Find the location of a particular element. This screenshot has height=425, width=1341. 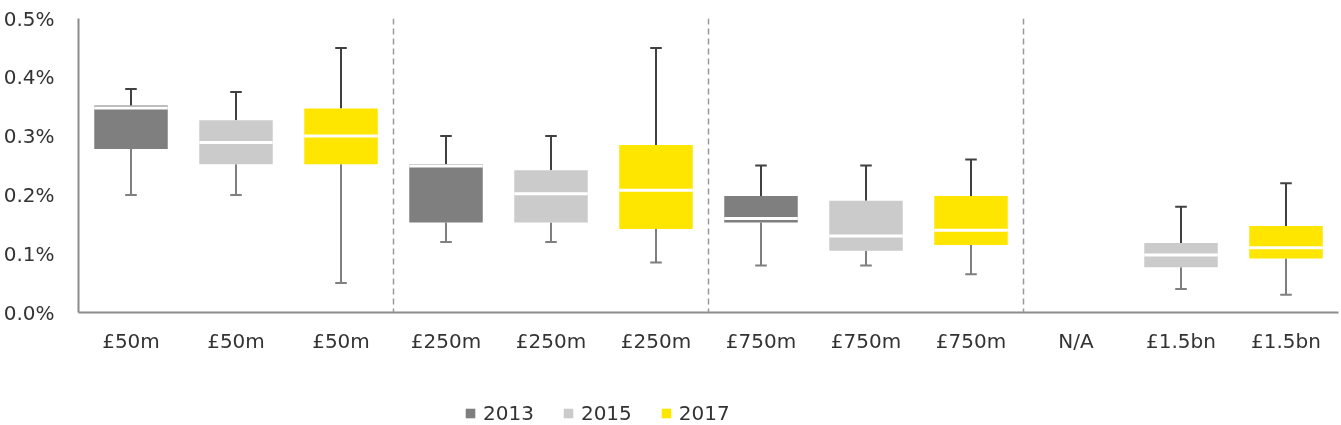

legend-label: 2017 is located at coordinates (704, 413).